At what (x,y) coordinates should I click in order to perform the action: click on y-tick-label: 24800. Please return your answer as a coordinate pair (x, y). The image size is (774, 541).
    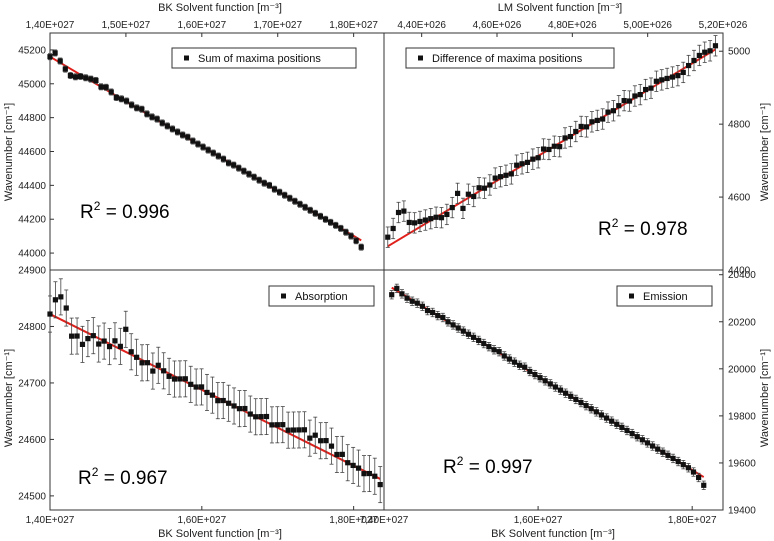
    Looking at the image, I should click on (32, 327).